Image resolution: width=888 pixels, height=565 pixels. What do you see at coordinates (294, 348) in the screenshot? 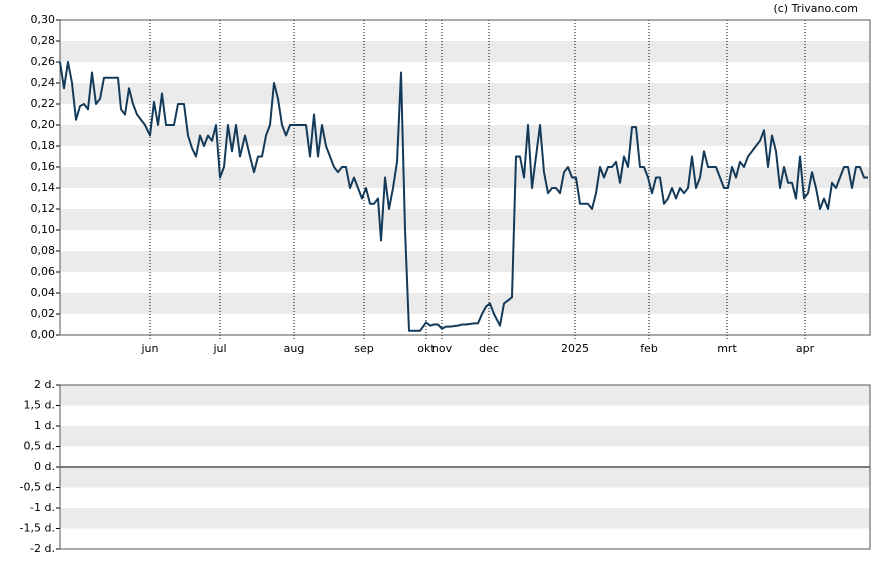
I see `x-tick-label: aug` at bounding box center [294, 348].